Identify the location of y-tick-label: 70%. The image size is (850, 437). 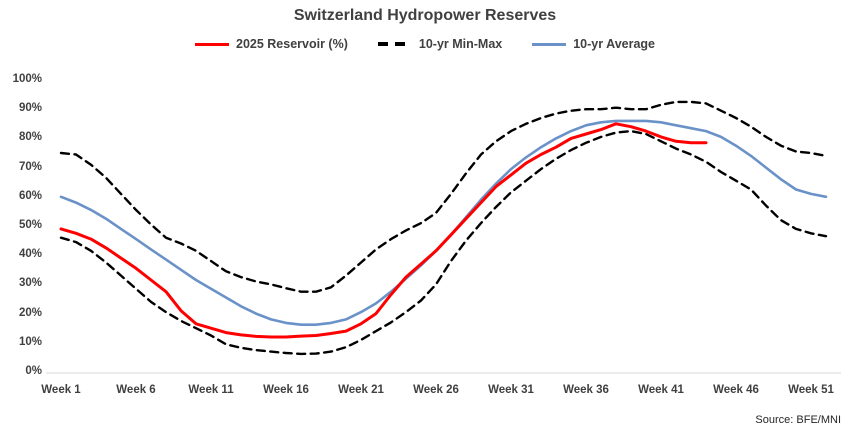
(30, 166).